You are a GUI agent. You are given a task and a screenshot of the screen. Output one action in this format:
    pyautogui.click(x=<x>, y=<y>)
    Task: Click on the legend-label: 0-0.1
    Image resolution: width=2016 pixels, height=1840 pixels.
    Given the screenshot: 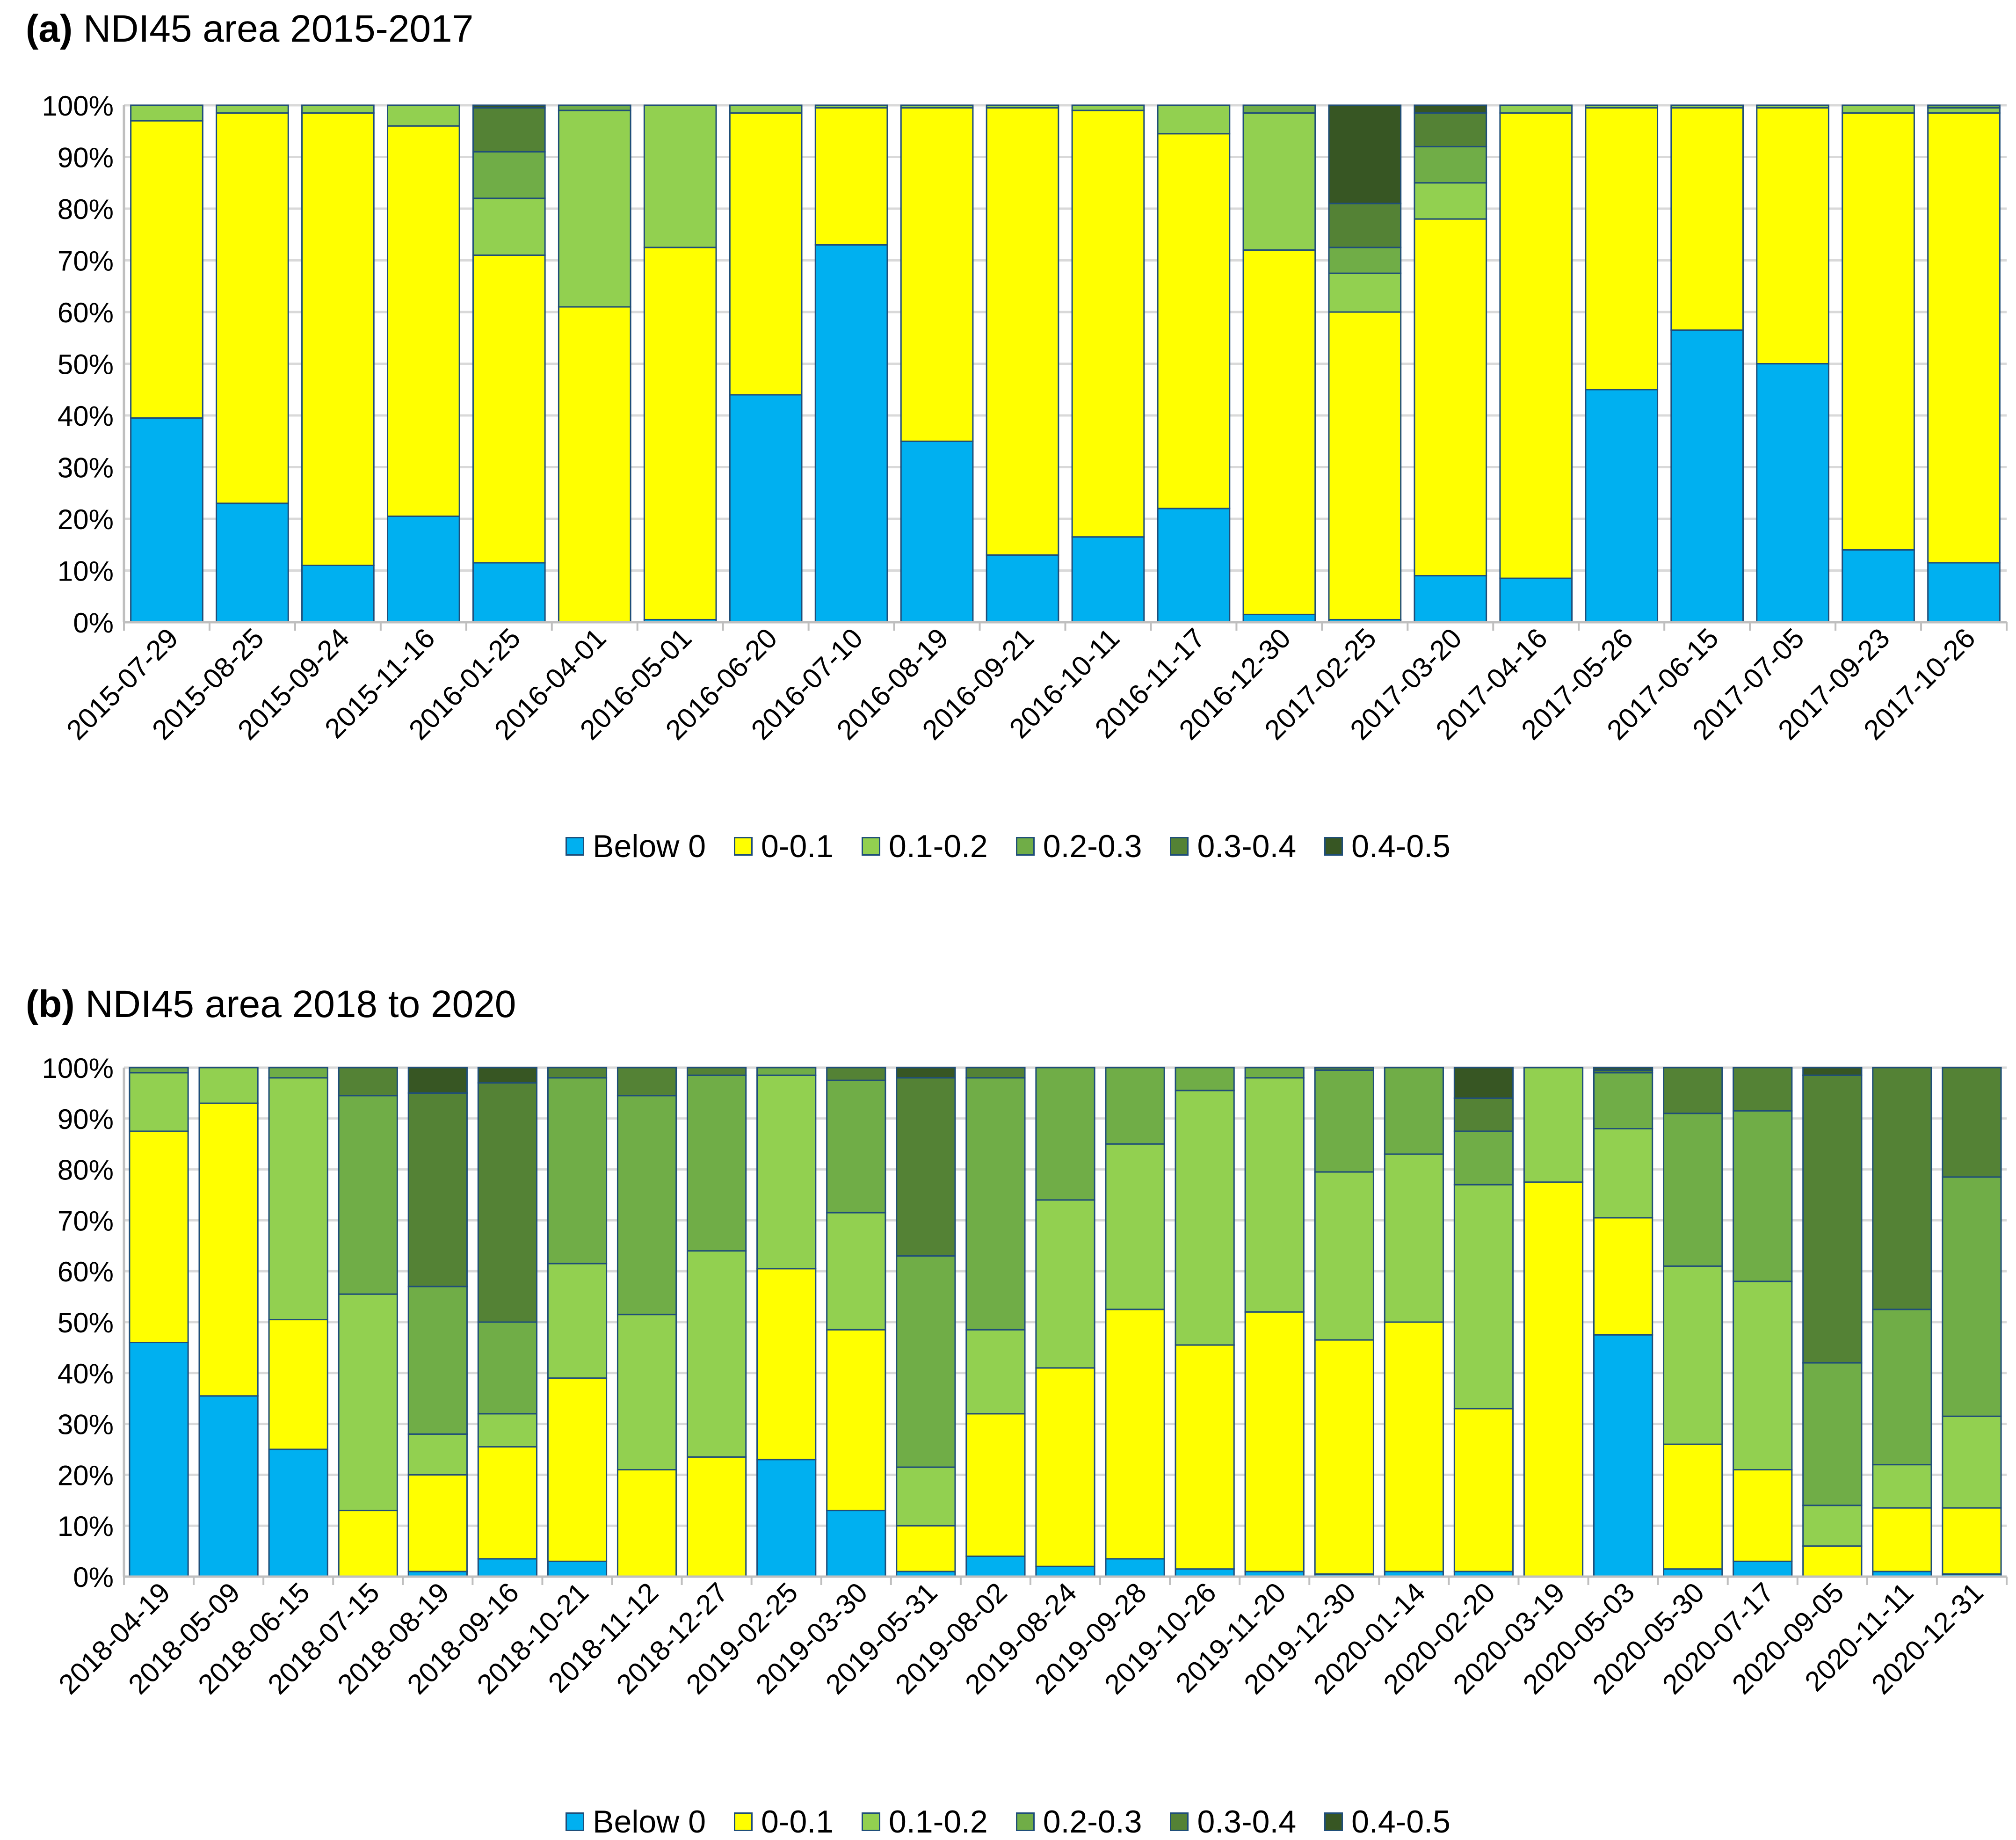 What is the action you would take?
    pyautogui.click(x=798, y=1822)
    